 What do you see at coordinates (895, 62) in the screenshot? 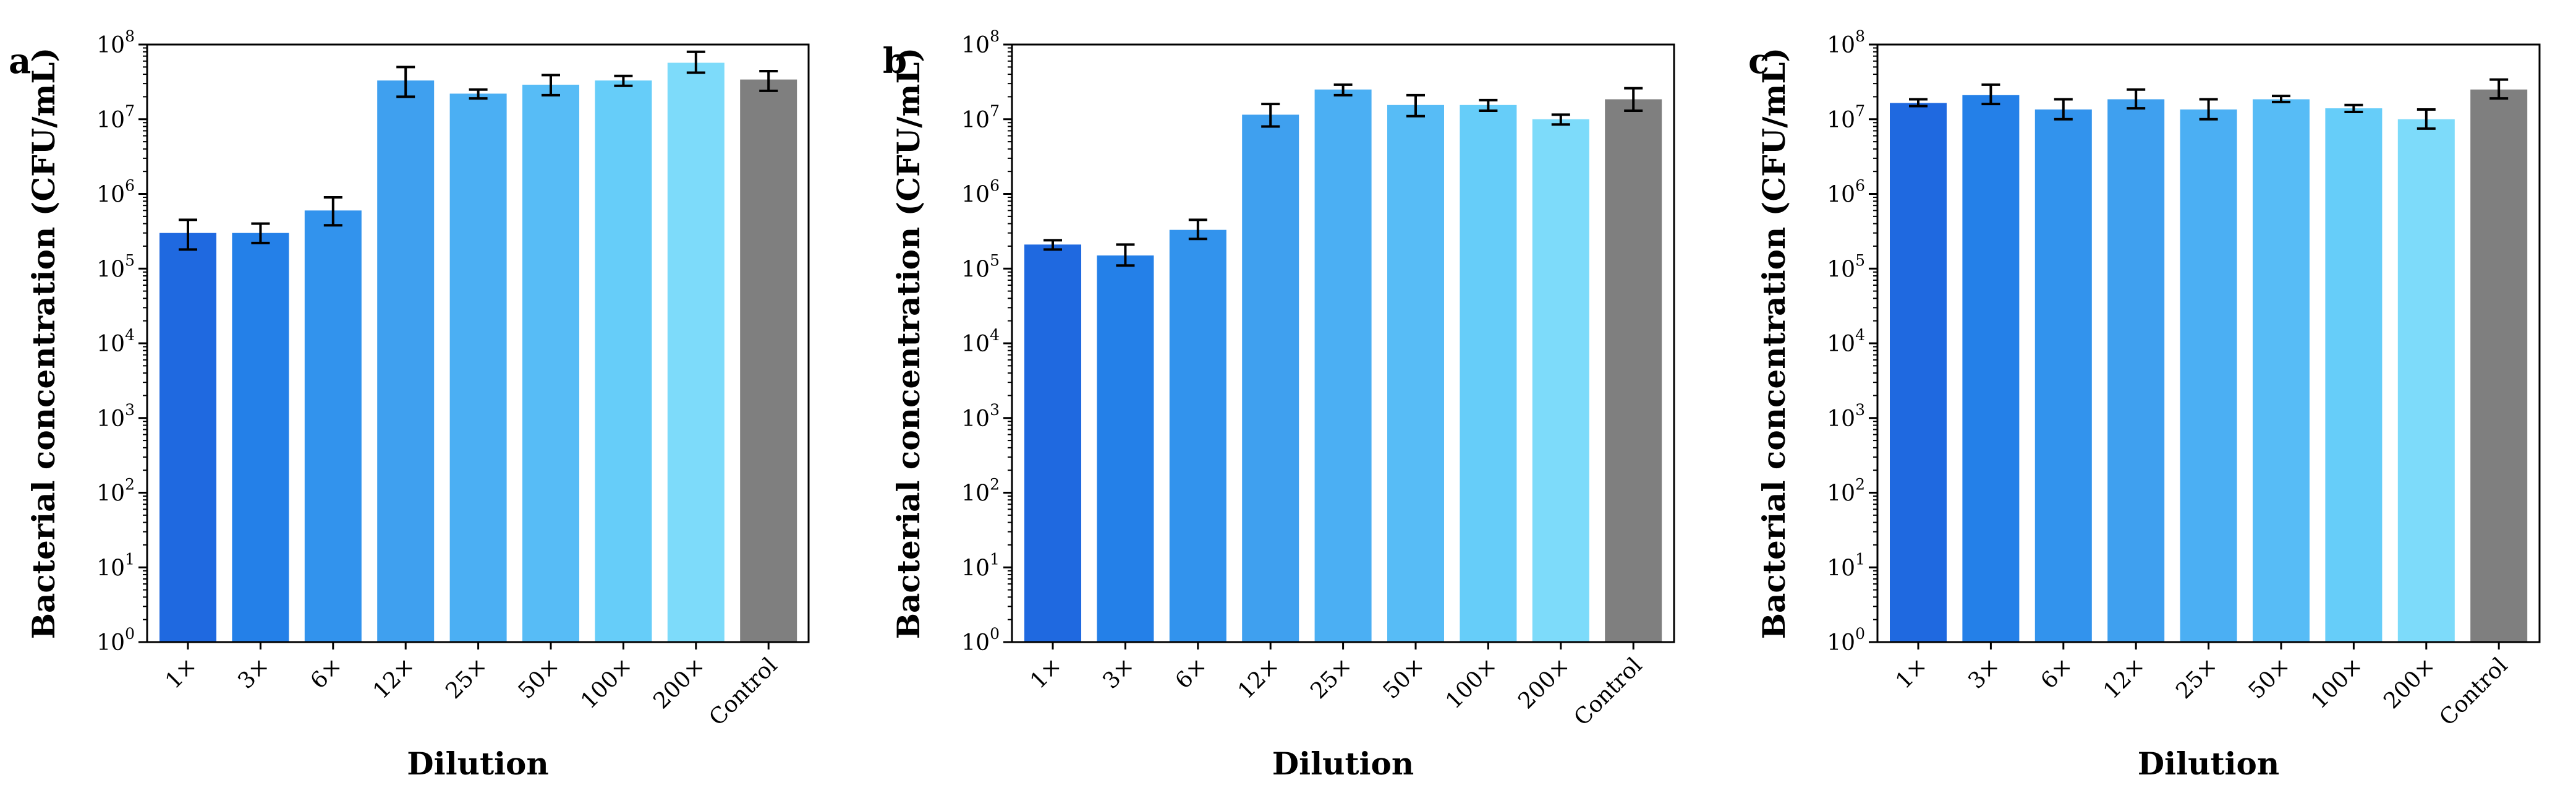
I see `panel-label: b` at bounding box center [895, 62].